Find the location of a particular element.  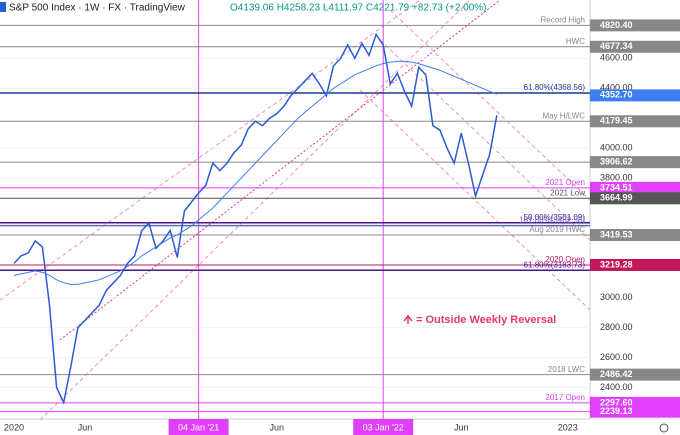

level-name: 2021 Open is located at coordinates (565, 182).